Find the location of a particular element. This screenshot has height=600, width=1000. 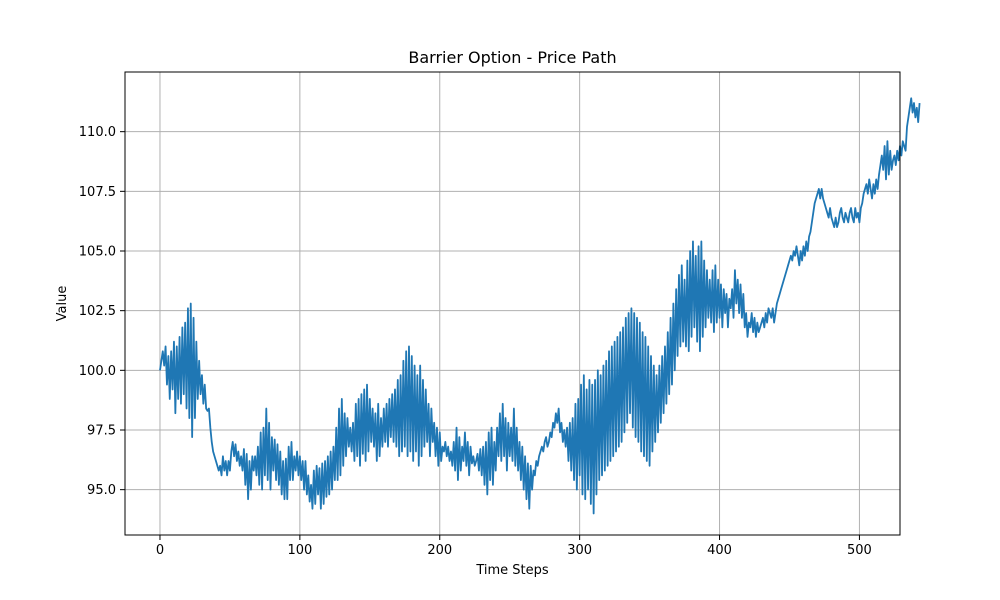

y-tick-label: 107.5 is located at coordinates (97, 192).